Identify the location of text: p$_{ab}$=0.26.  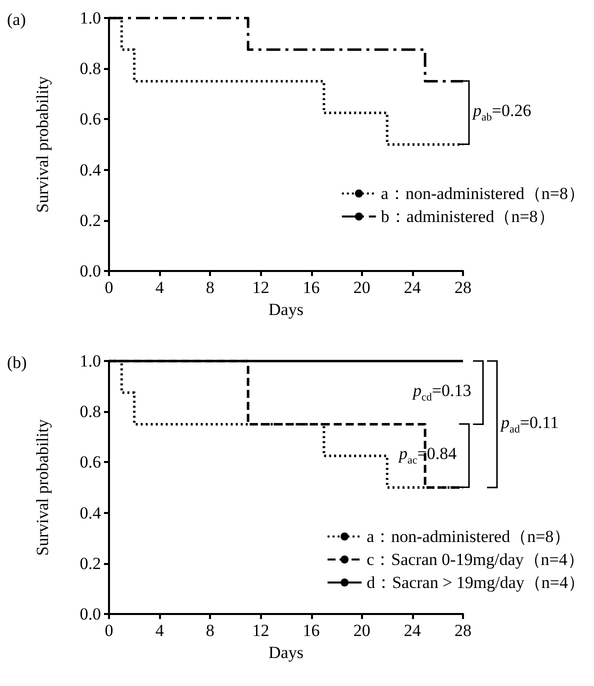
(502, 112).